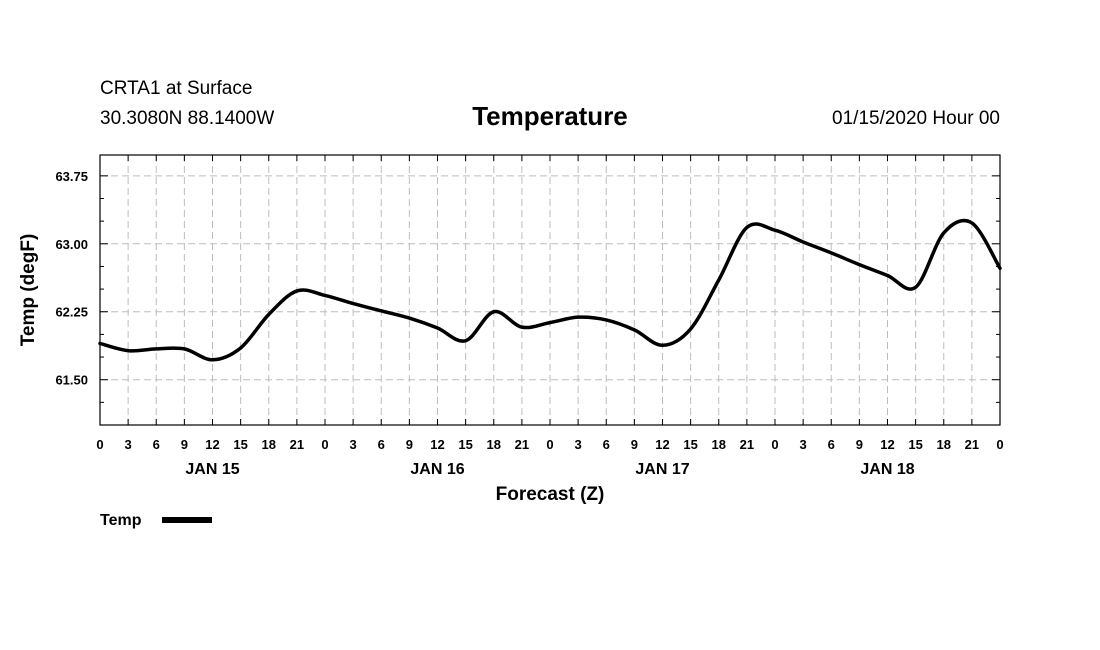 Image resolution: width=1100 pixels, height=650 pixels. What do you see at coordinates (71, 278) in the screenshot?
I see `y-tick-labels: 61.50 62.25 63.00 63.75` at bounding box center [71, 278].